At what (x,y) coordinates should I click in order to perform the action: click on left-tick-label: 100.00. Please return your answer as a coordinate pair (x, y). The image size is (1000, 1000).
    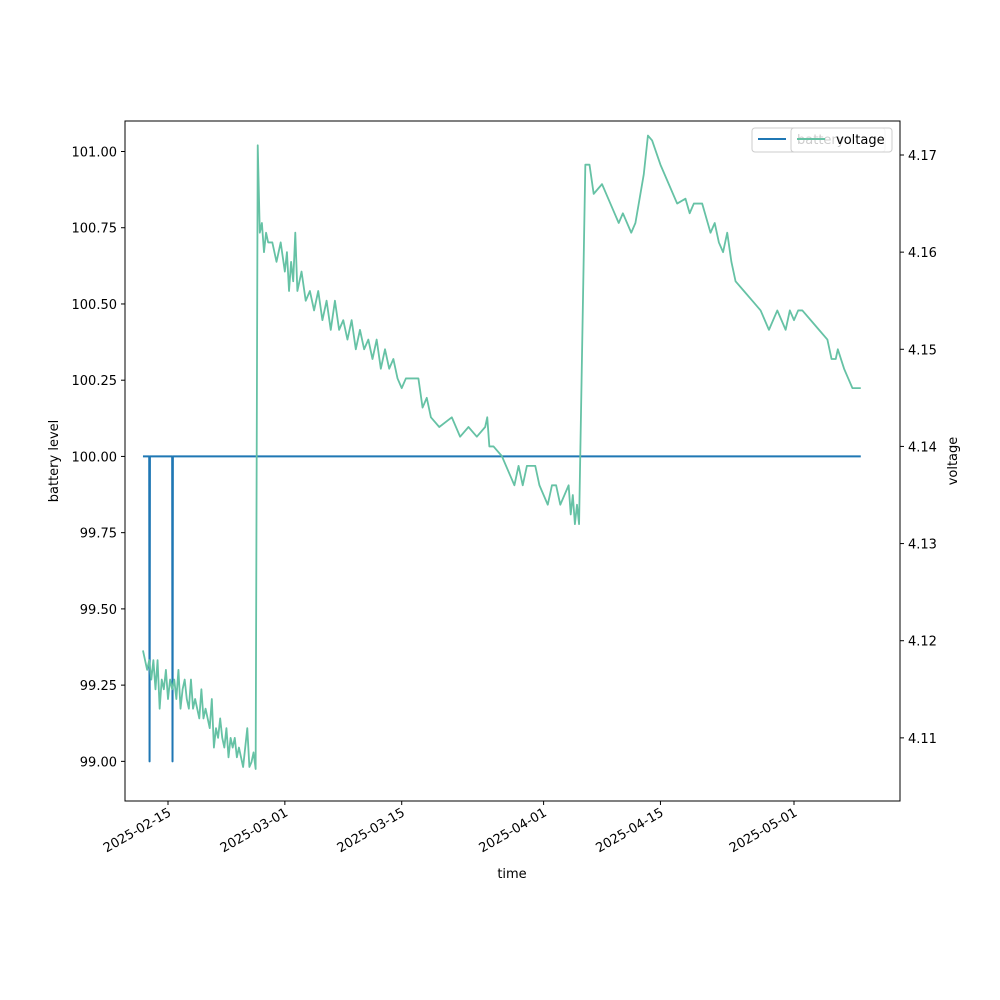
    Looking at the image, I should click on (95, 457).